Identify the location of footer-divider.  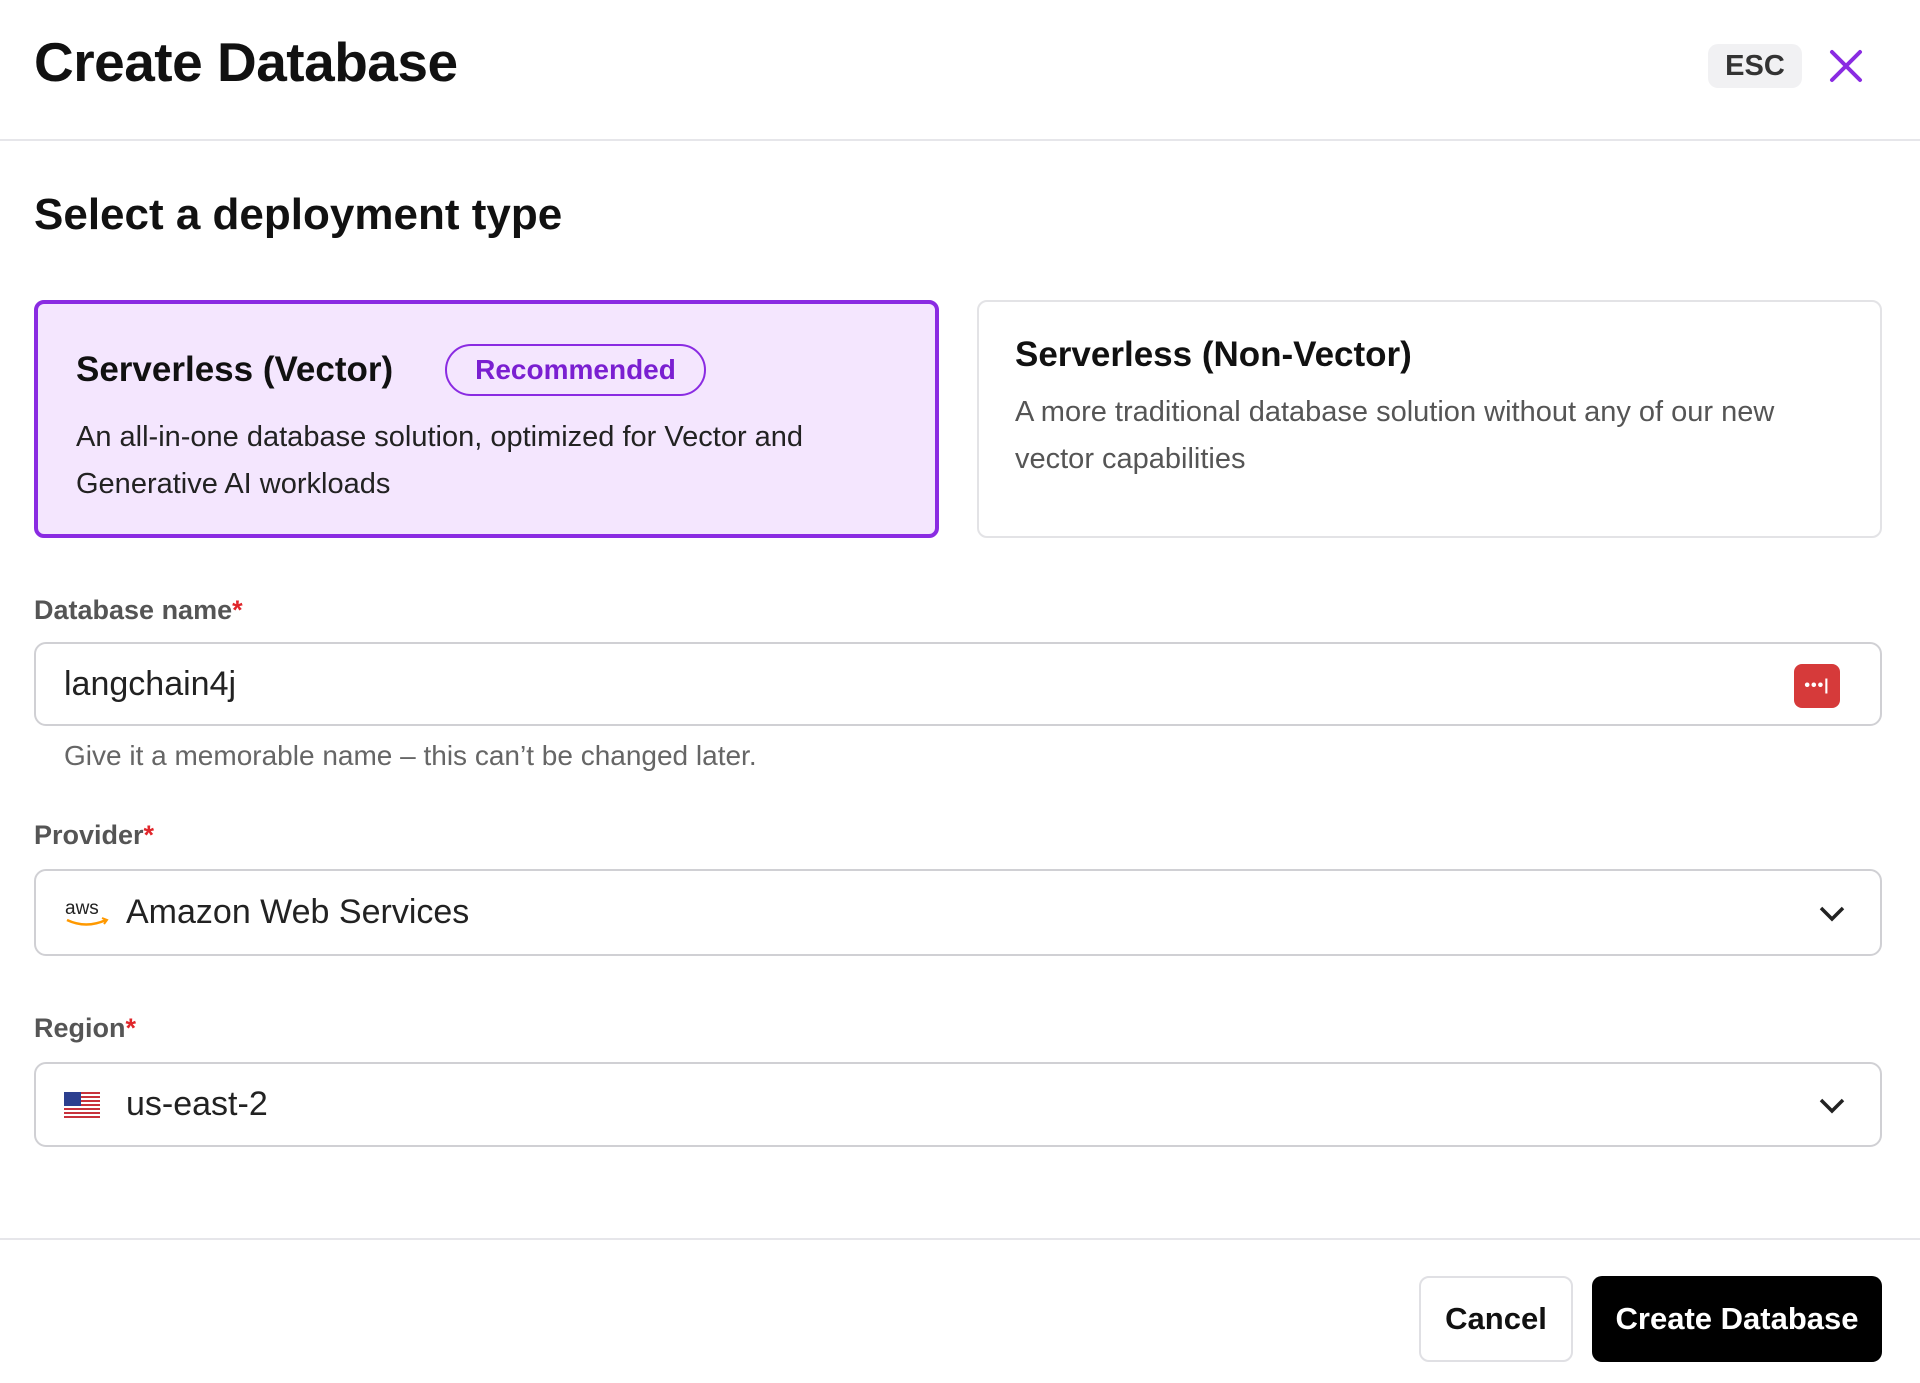
(960, 1239).